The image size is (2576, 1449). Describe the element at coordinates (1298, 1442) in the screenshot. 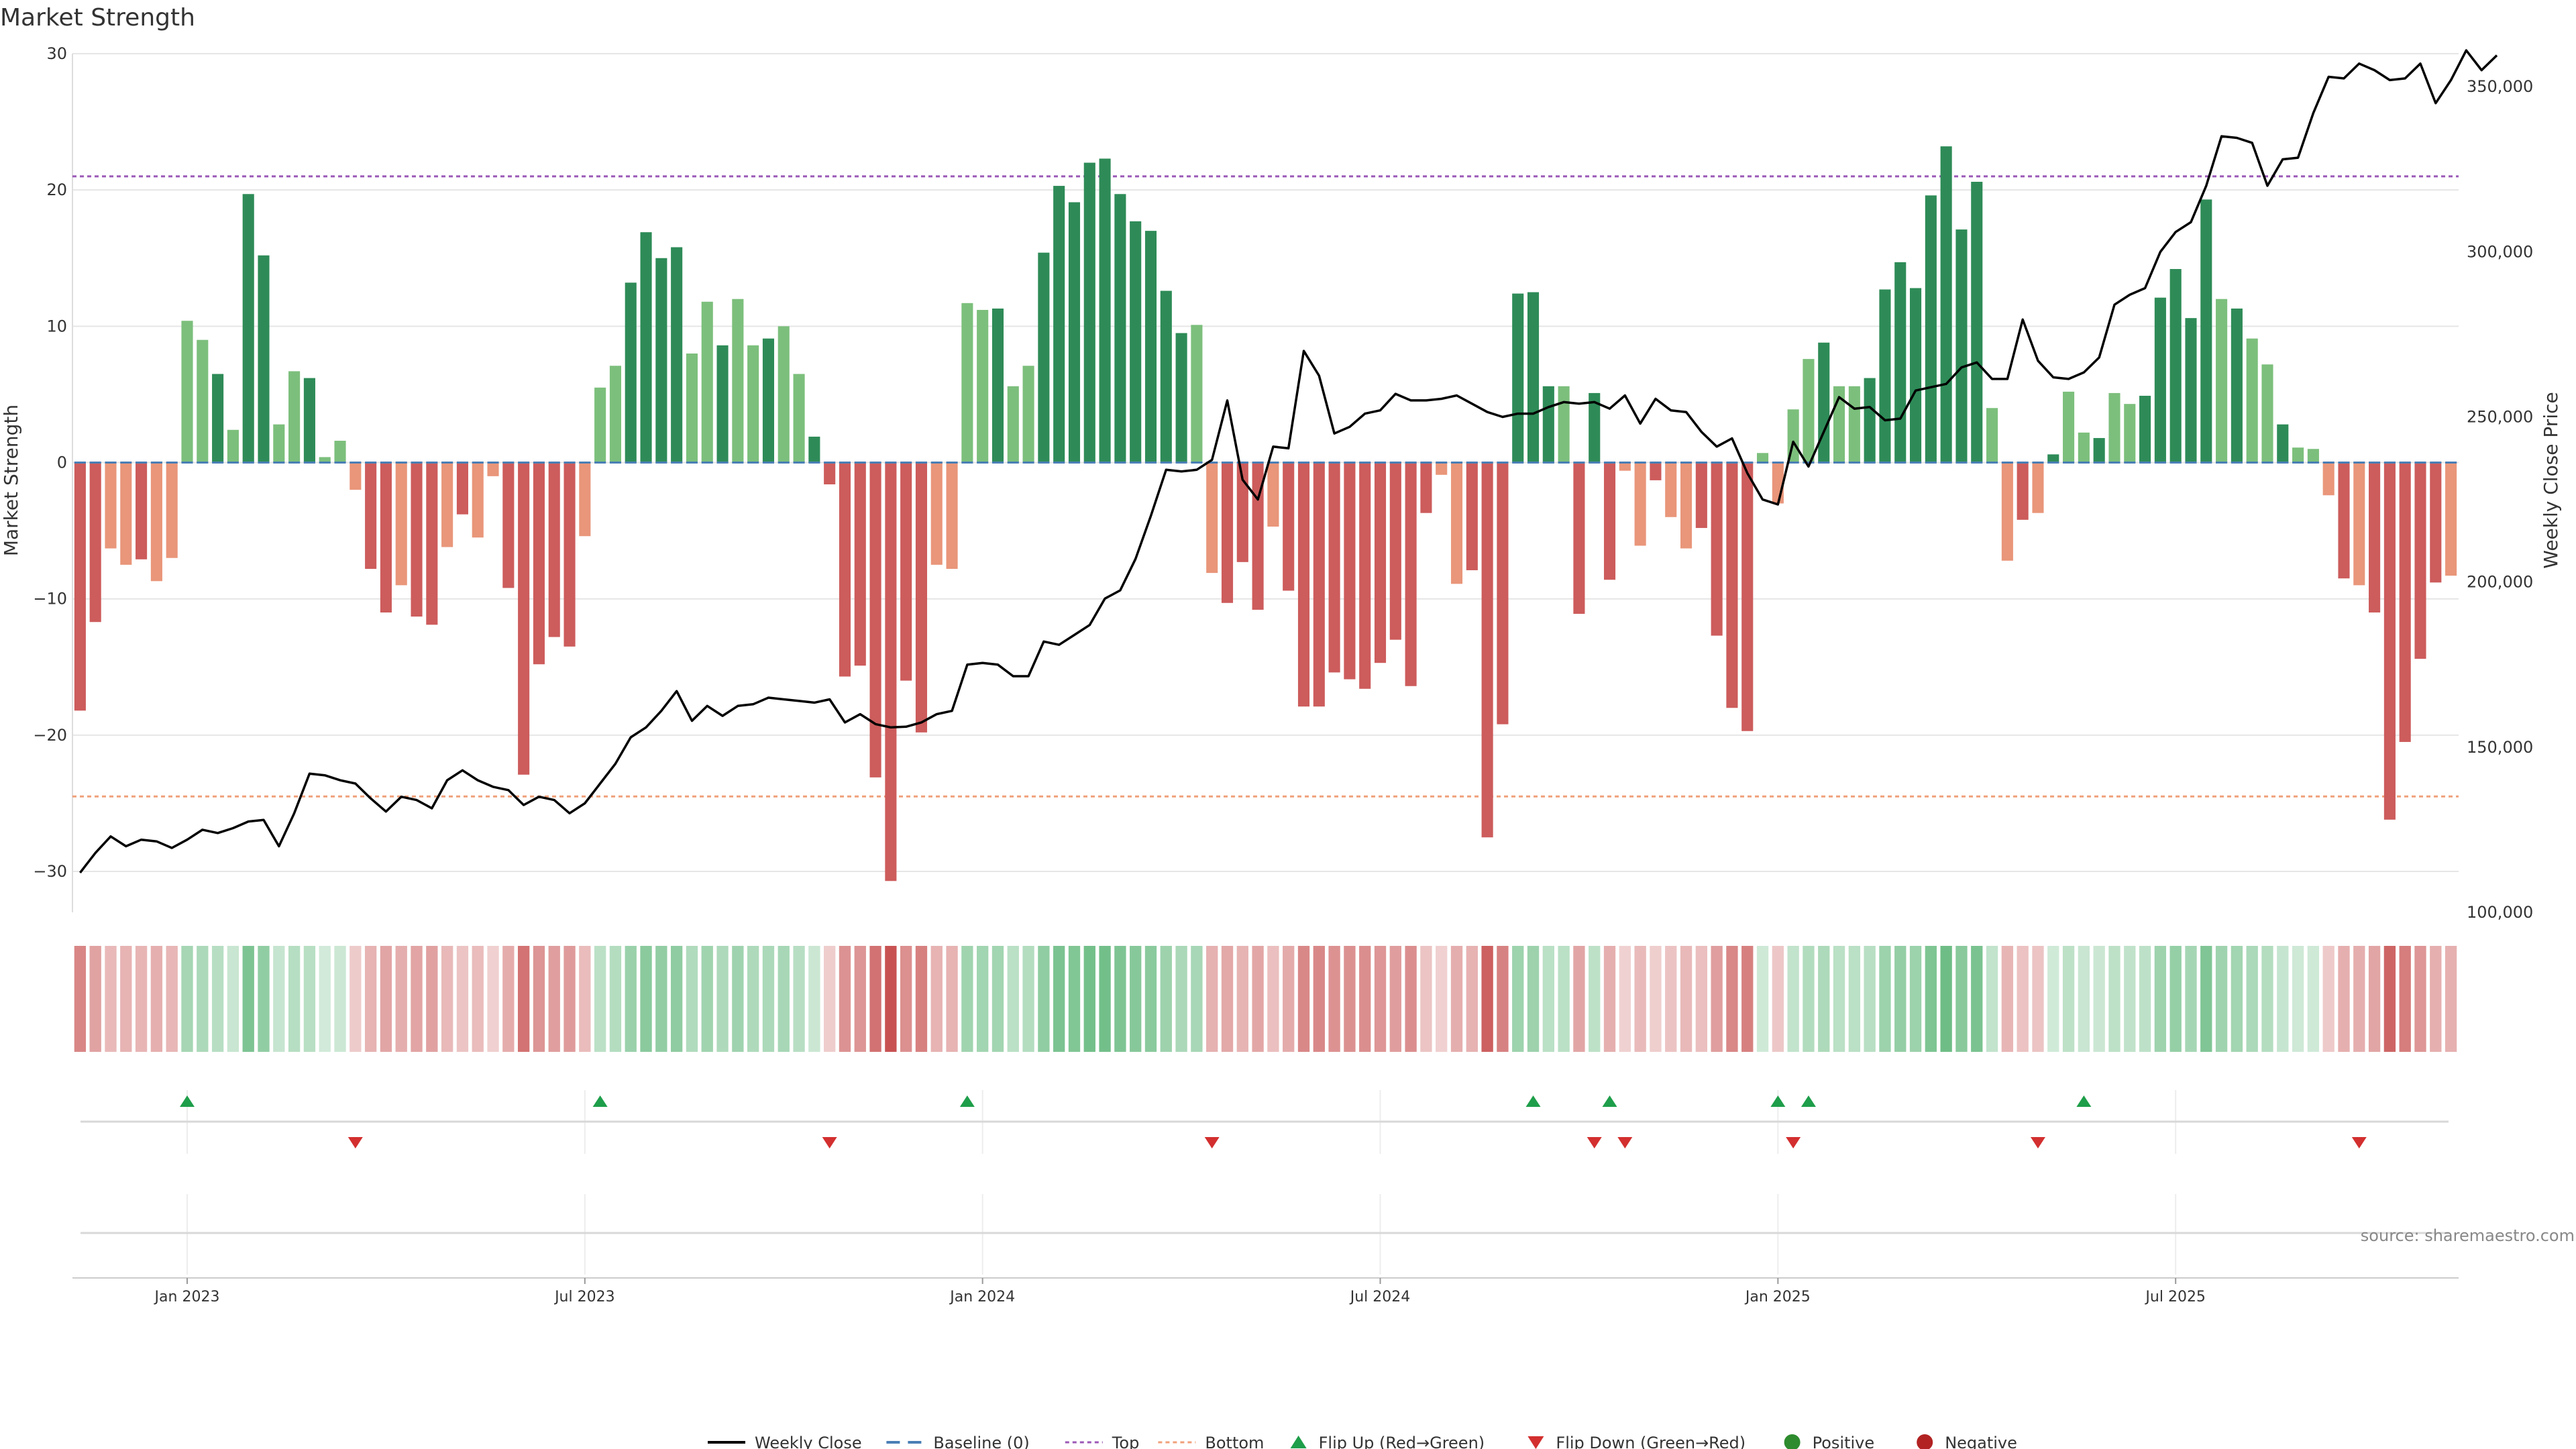

I see `legend-flip-up-swatch` at that location.